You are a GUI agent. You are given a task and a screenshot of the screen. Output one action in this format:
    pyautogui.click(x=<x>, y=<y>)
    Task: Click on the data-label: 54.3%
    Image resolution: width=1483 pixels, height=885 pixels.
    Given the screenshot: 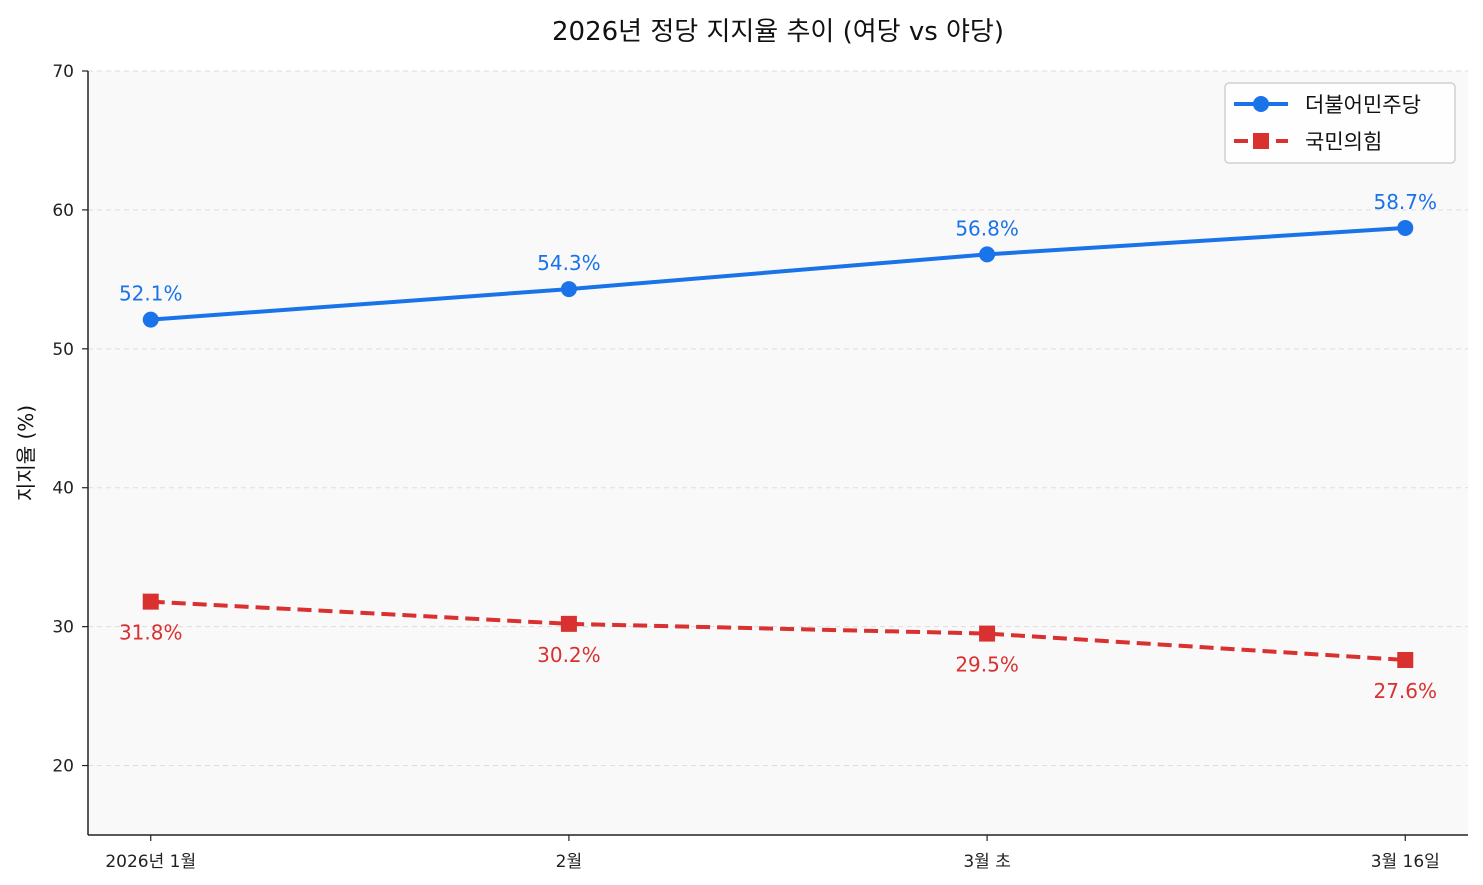 What is the action you would take?
    pyautogui.click(x=569, y=263)
    